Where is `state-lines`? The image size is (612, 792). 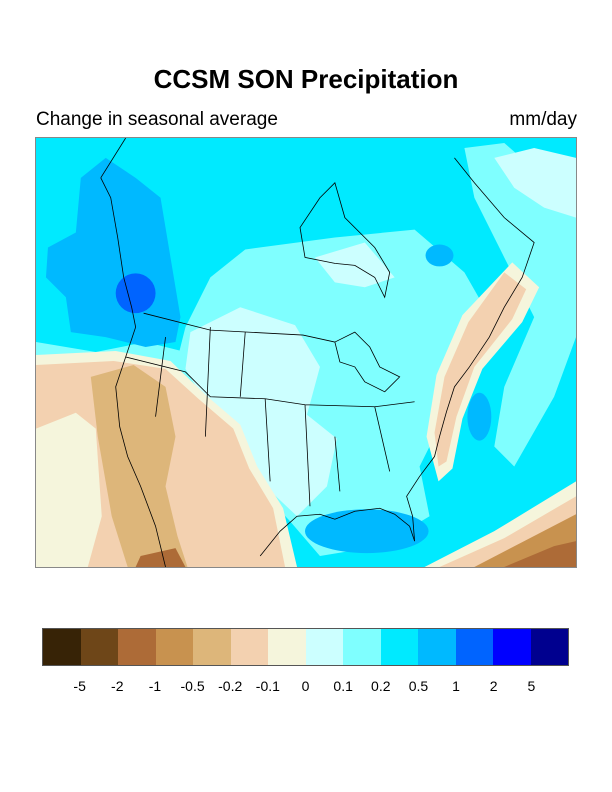
state-lines is located at coordinates (270, 417).